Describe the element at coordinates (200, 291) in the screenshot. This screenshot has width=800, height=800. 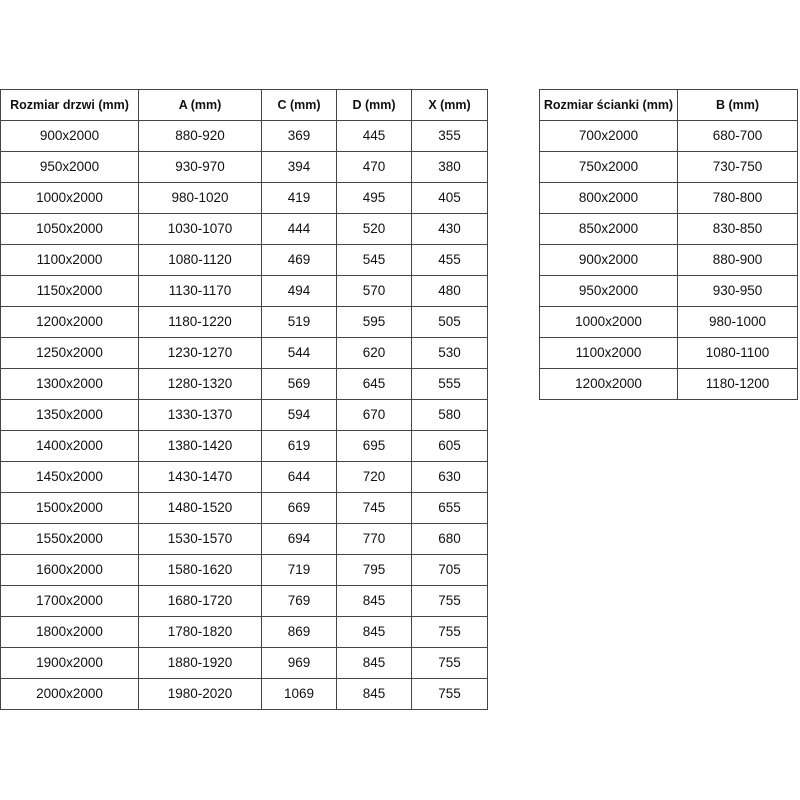
I see `table-cell: 1130-1170` at that location.